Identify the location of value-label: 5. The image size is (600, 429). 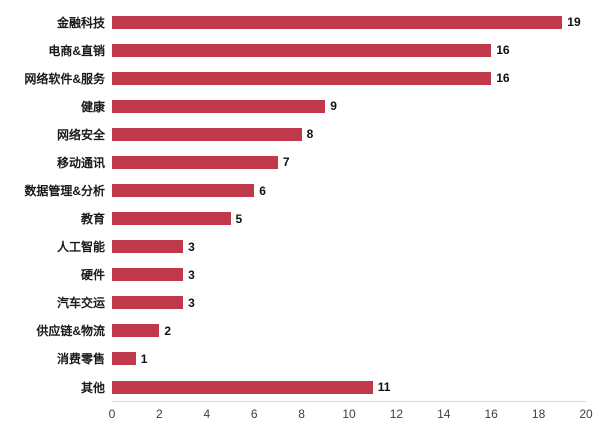
(239, 218).